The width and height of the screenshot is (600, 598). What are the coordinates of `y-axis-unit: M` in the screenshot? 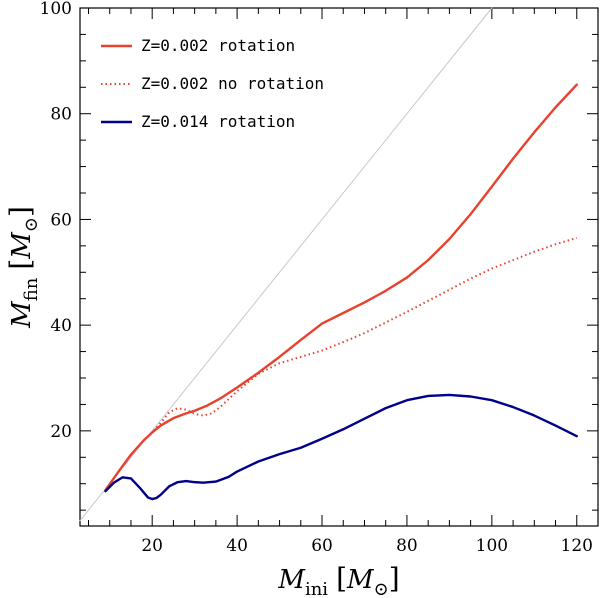 It's located at (22, 245).